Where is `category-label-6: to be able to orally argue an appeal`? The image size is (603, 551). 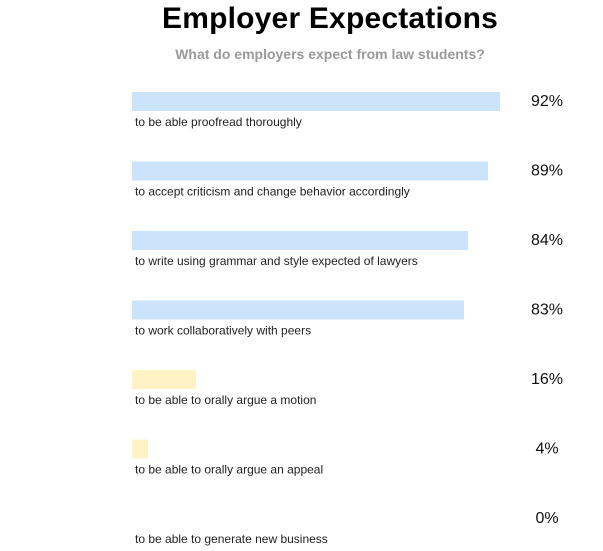
category-label-6: to be able to orally argue an appeal is located at coordinates (229, 470).